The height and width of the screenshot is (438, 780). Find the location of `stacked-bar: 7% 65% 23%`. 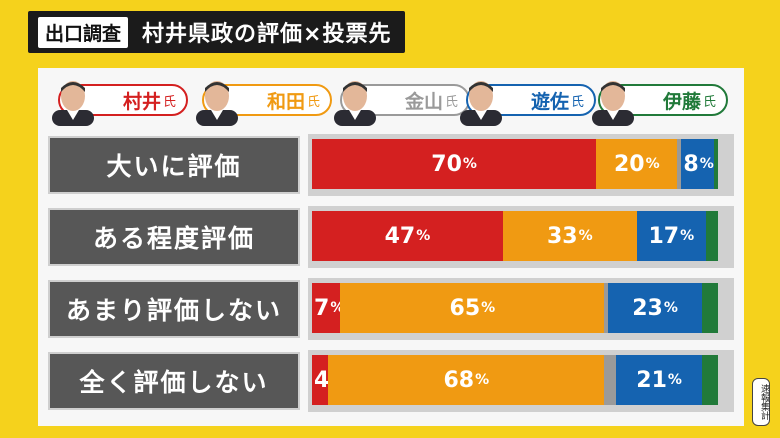

stacked-bar: 7% 65% 23% is located at coordinates (515, 308).